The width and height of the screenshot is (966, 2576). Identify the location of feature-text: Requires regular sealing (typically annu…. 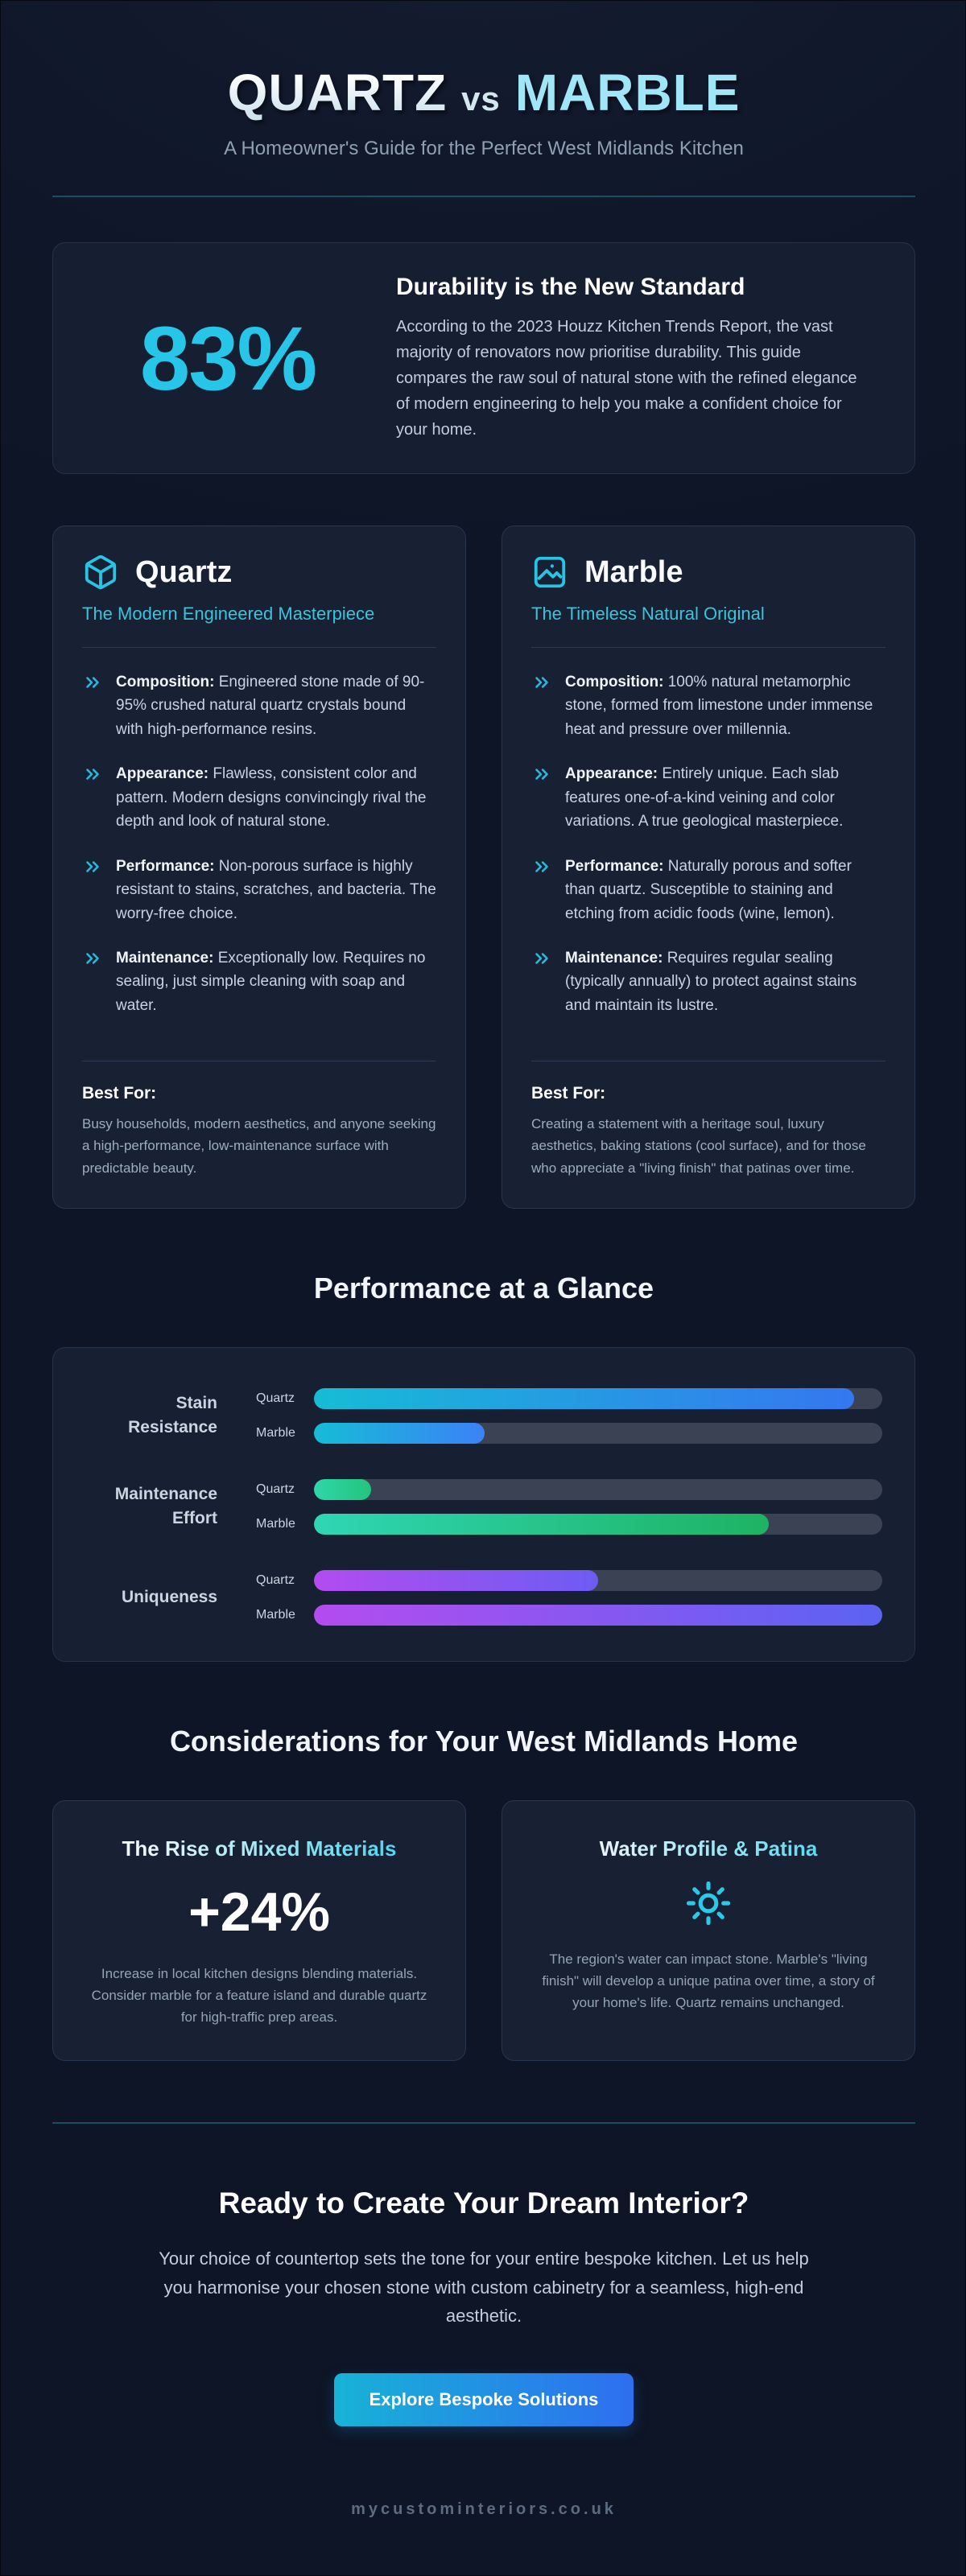
(711, 981).